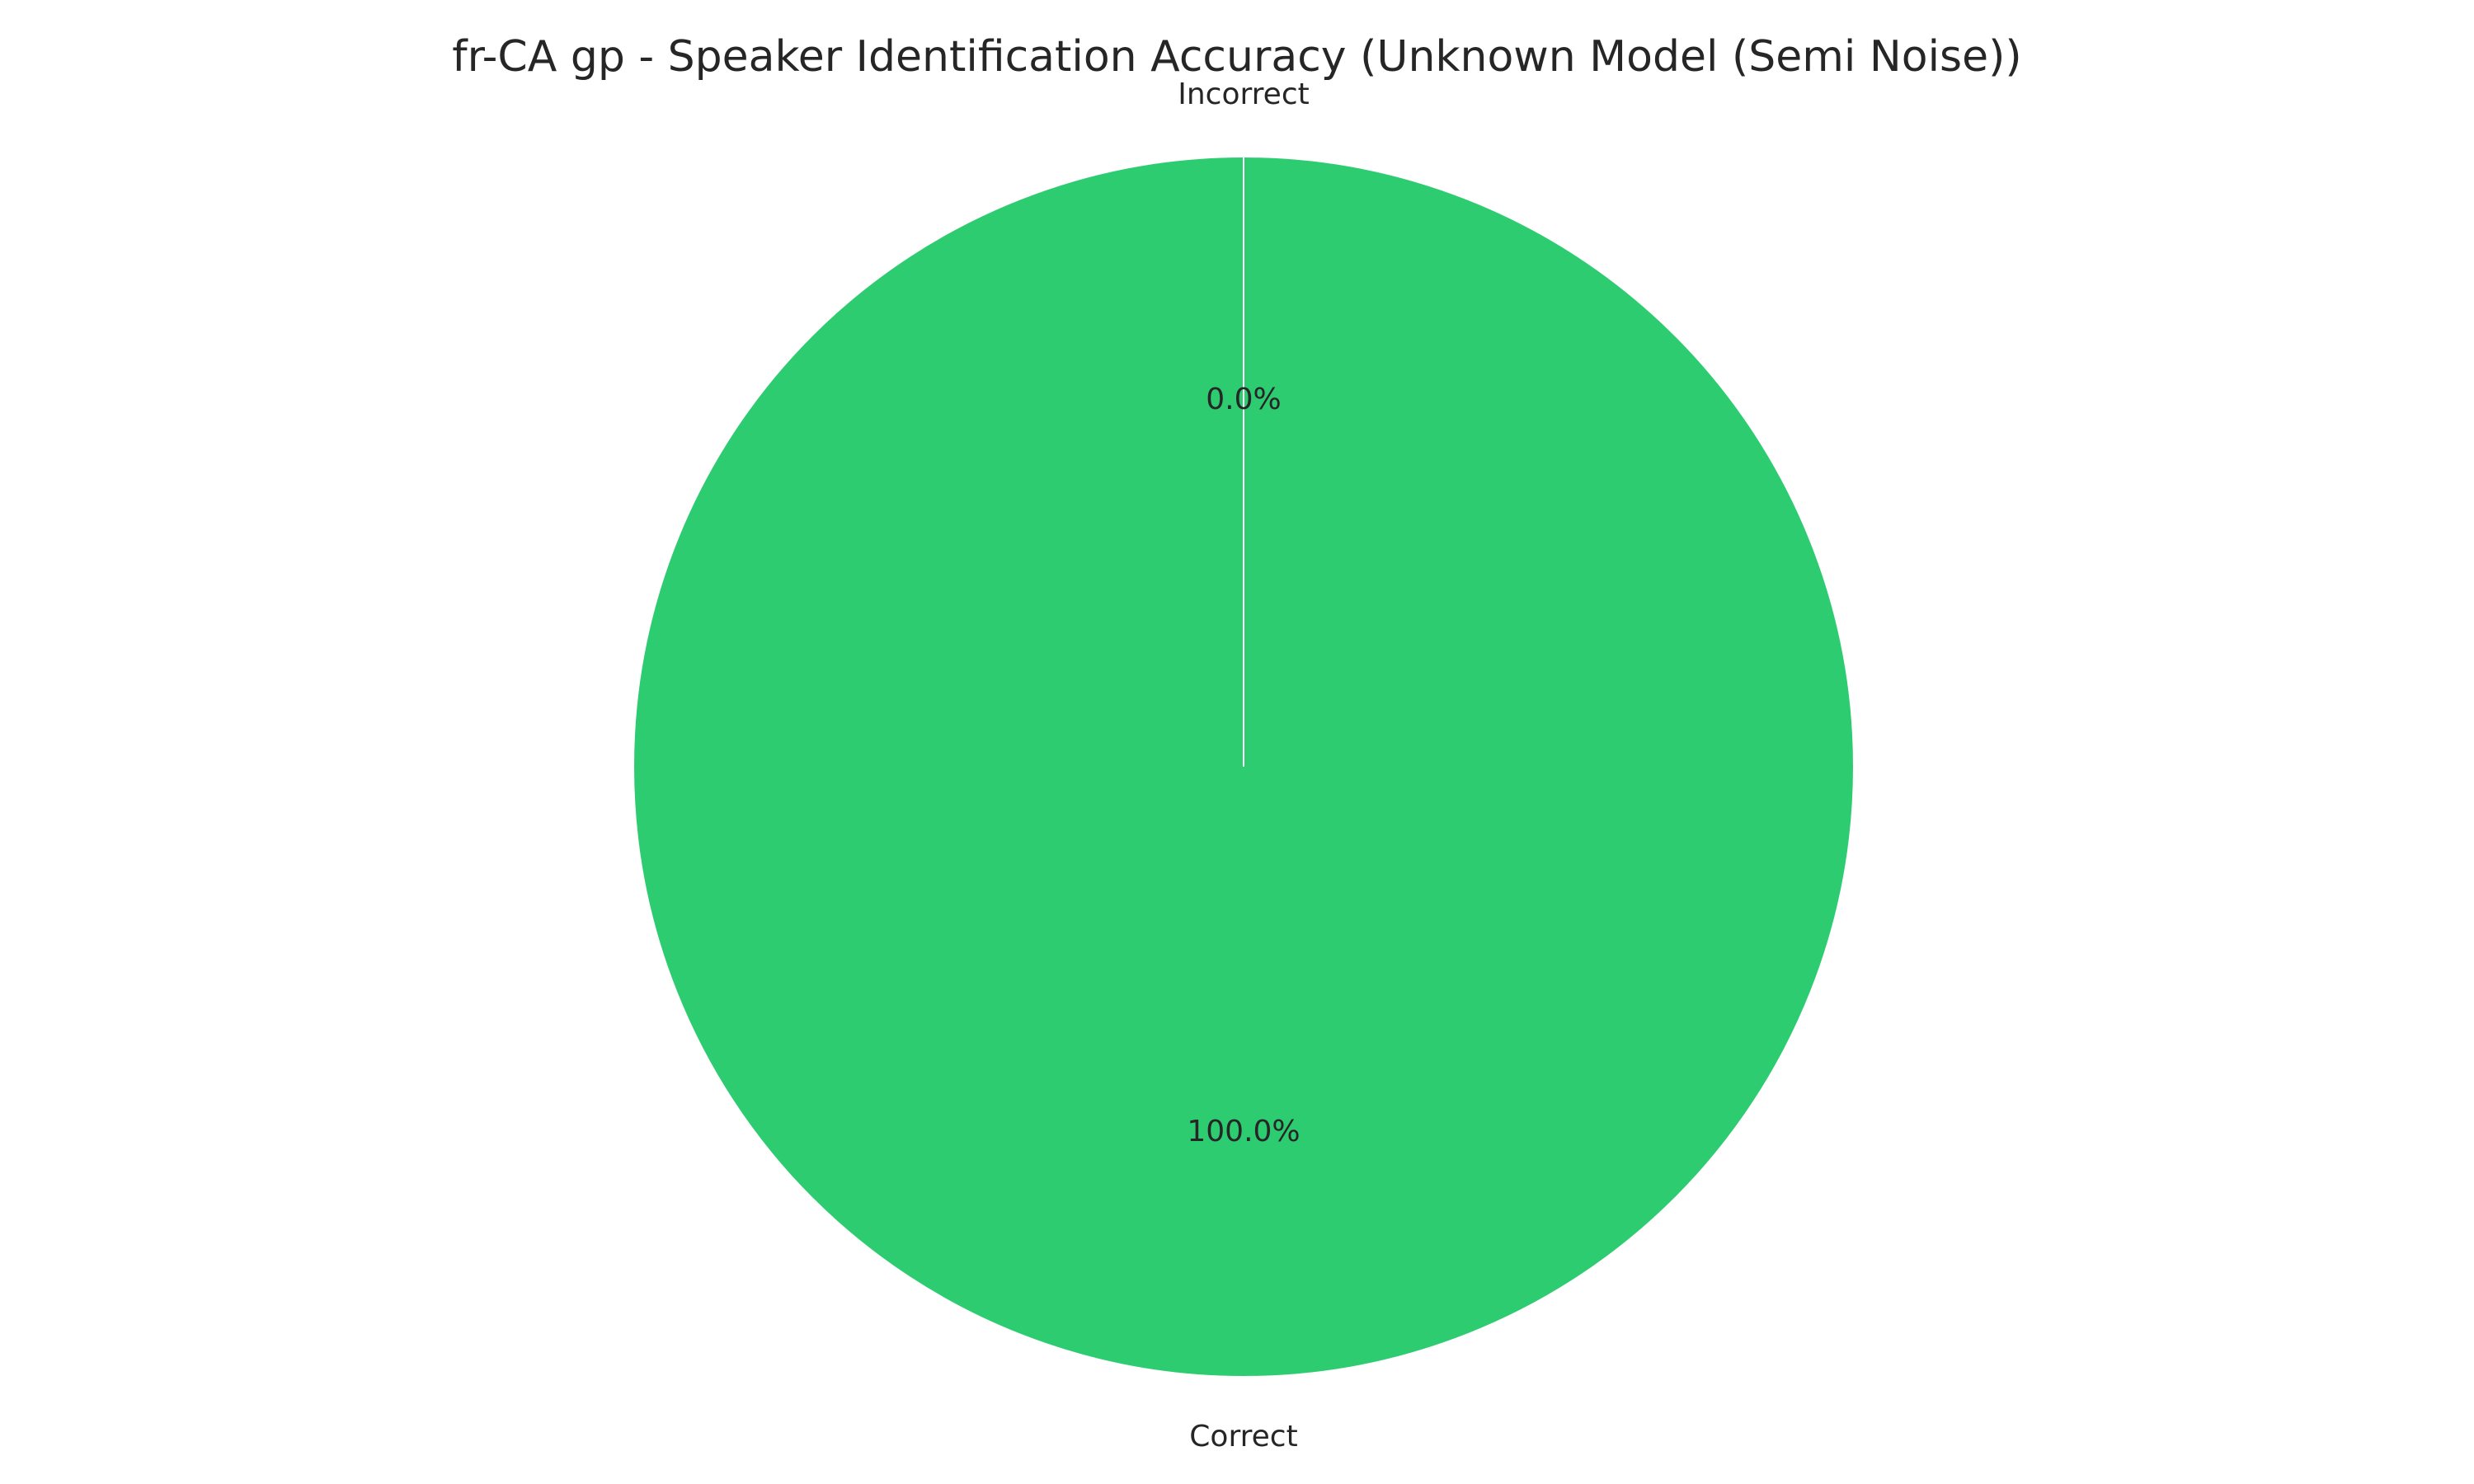 Image resolution: width=2474 pixels, height=1484 pixels. I want to click on slice-label-incorrect: Incorrect, so click(1244, 94).